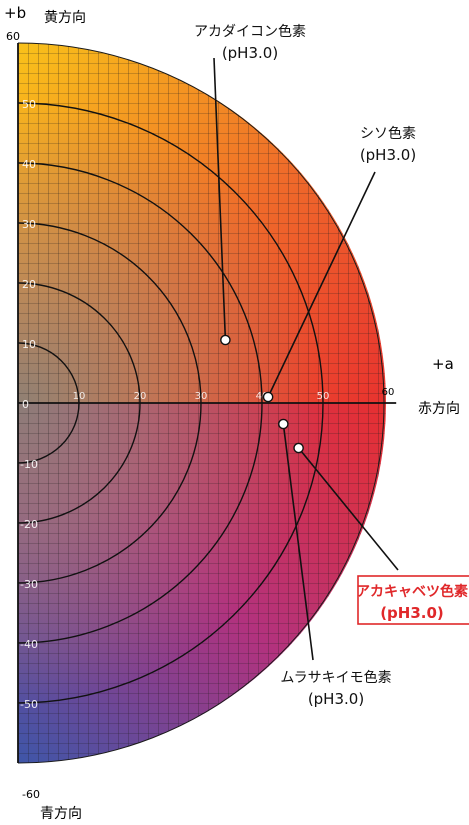  What do you see at coordinates (388, 392) in the screenshot?
I see `a-tick-label: 60` at bounding box center [388, 392].